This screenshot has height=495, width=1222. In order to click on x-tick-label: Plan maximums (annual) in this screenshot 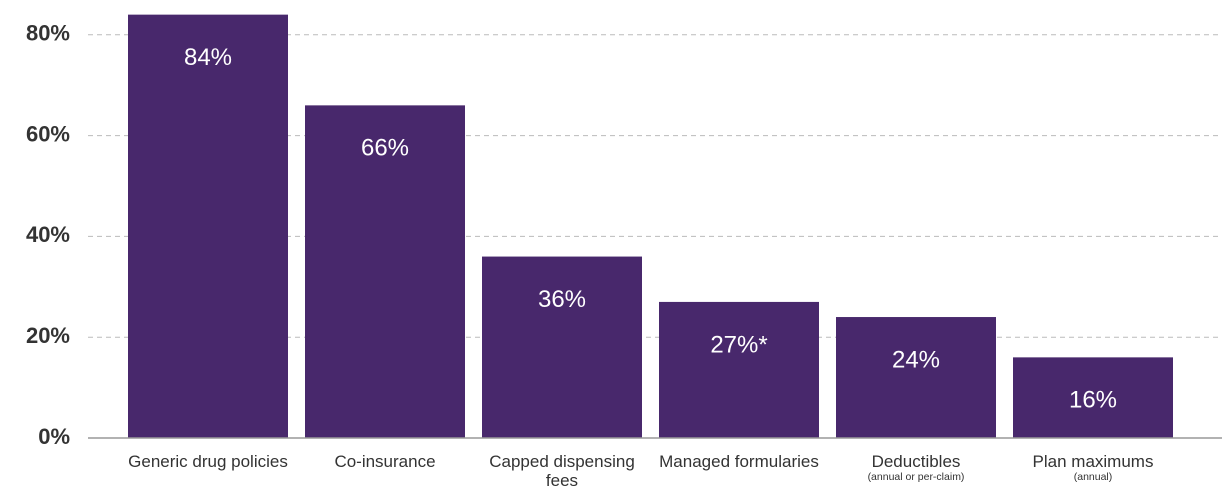, I will do `click(1093, 467)`.